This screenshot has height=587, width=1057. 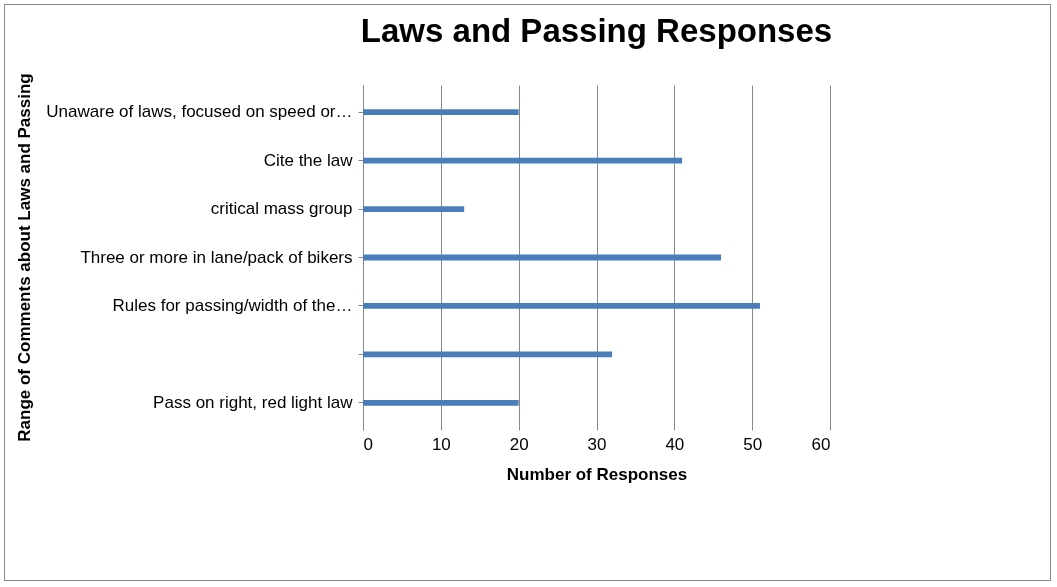 What do you see at coordinates (675, 444) in the screenshot?
I see `x-tick-label: 40` at bounding box center [675, 444].